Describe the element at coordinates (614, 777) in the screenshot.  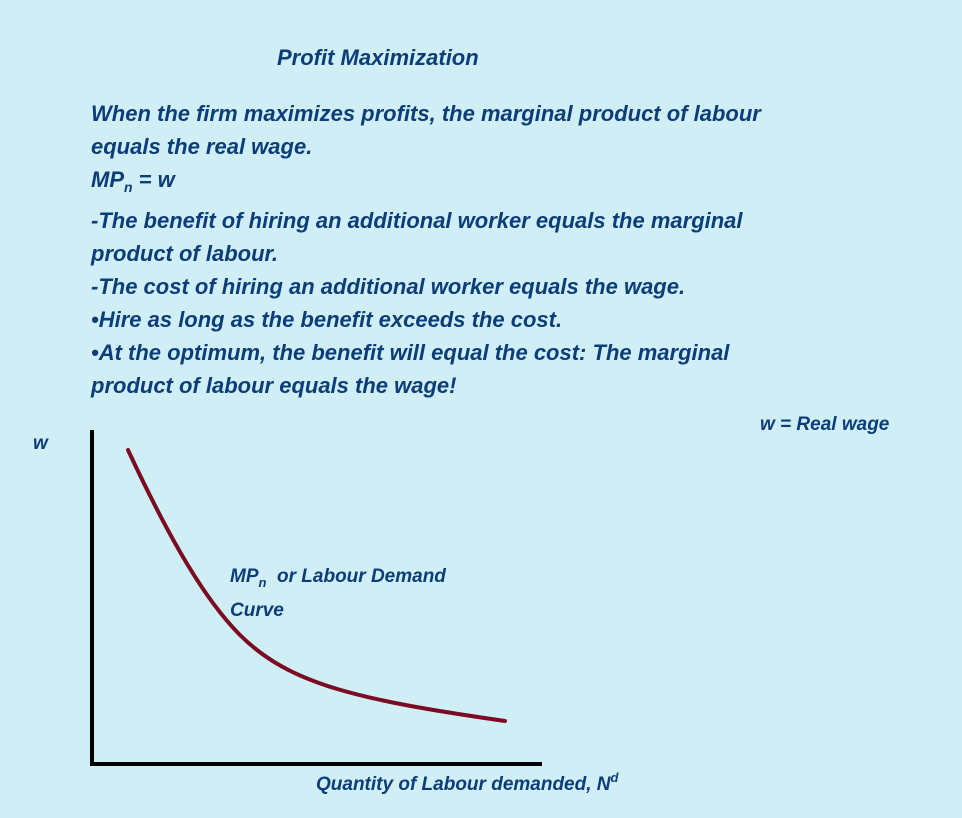
I see `x-axis-superscript: d` at that location.